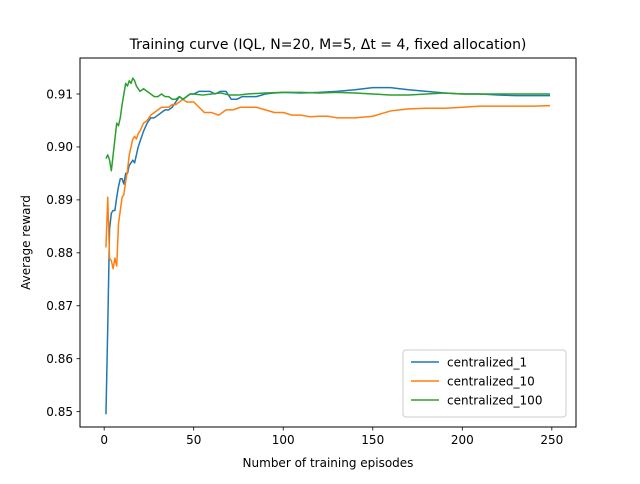  I want to click on x-tick-label: 250, so click(551, 440).